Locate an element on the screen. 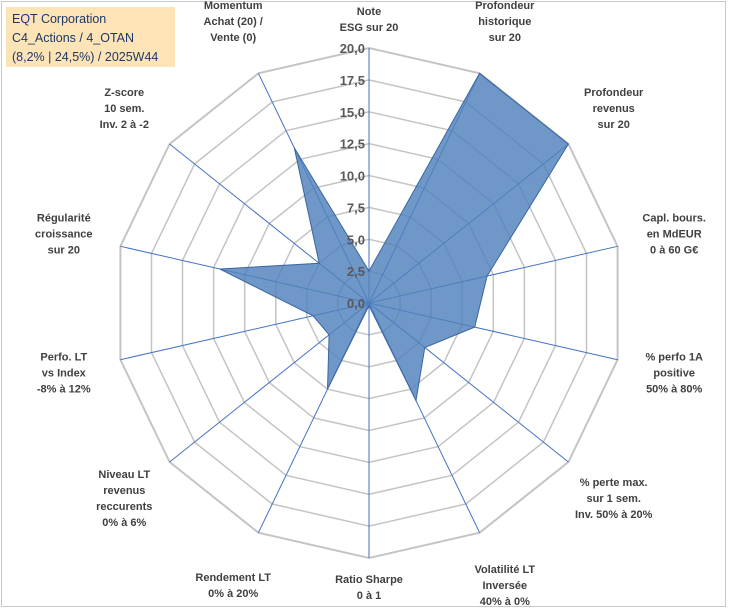  axis-label-12: Régularité croissance sur 20 is located at coordinates (63, 234).